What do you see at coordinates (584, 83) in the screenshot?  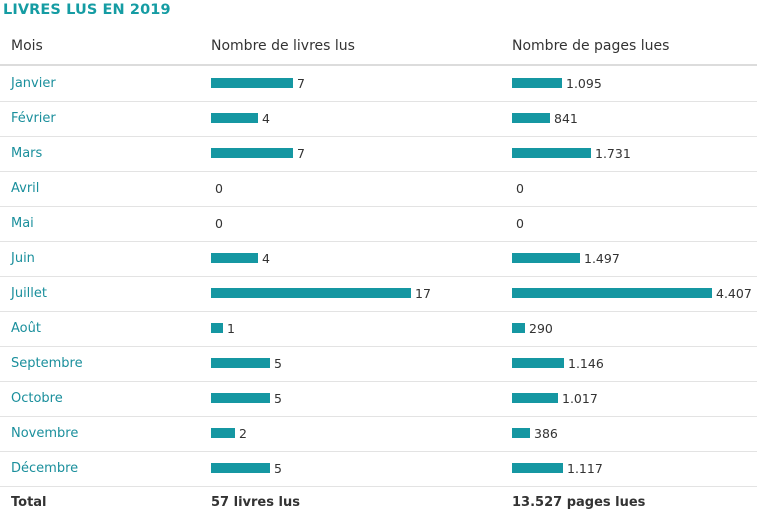 I see `pages-value-label: 1.095` at bounding box center [584, 83].